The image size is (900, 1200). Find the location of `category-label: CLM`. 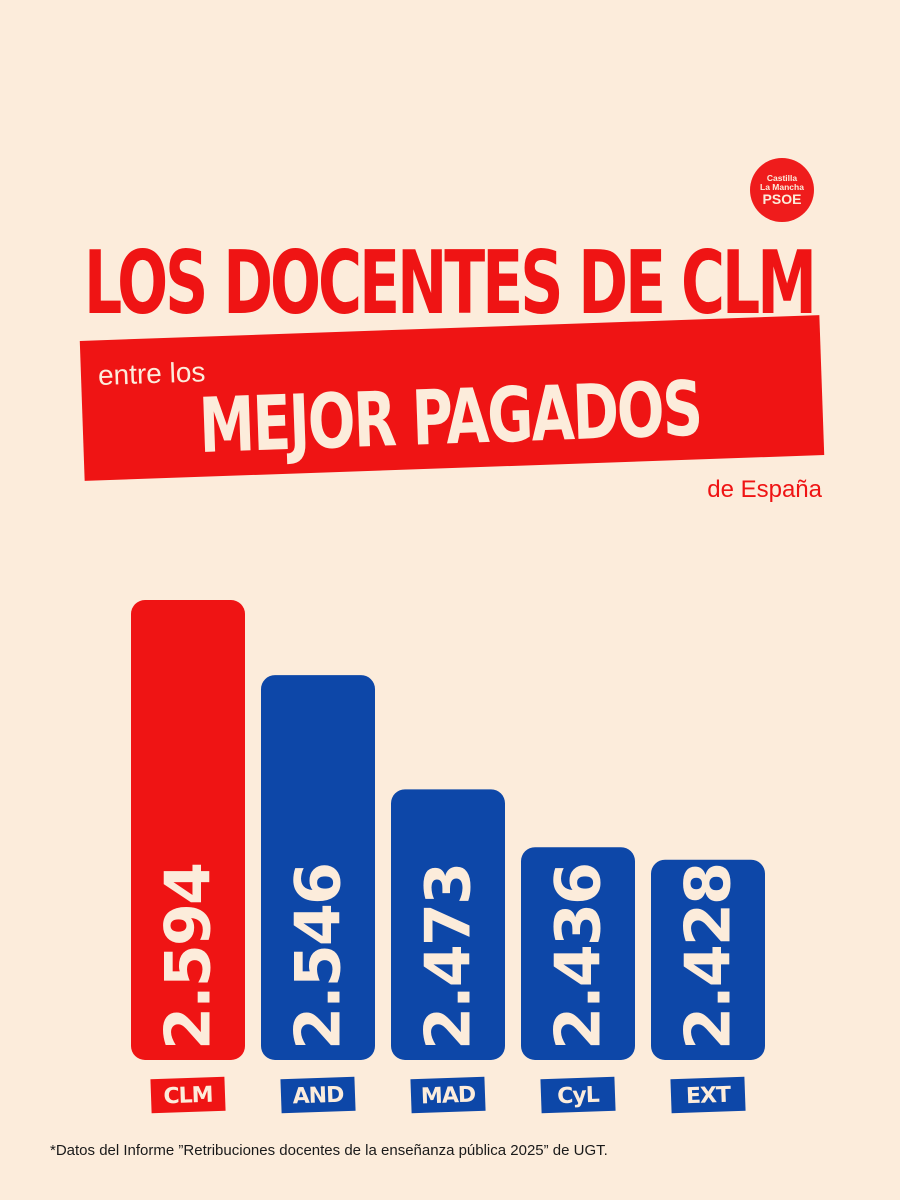

category-label: CLM is located at coordinates (188, 1096).